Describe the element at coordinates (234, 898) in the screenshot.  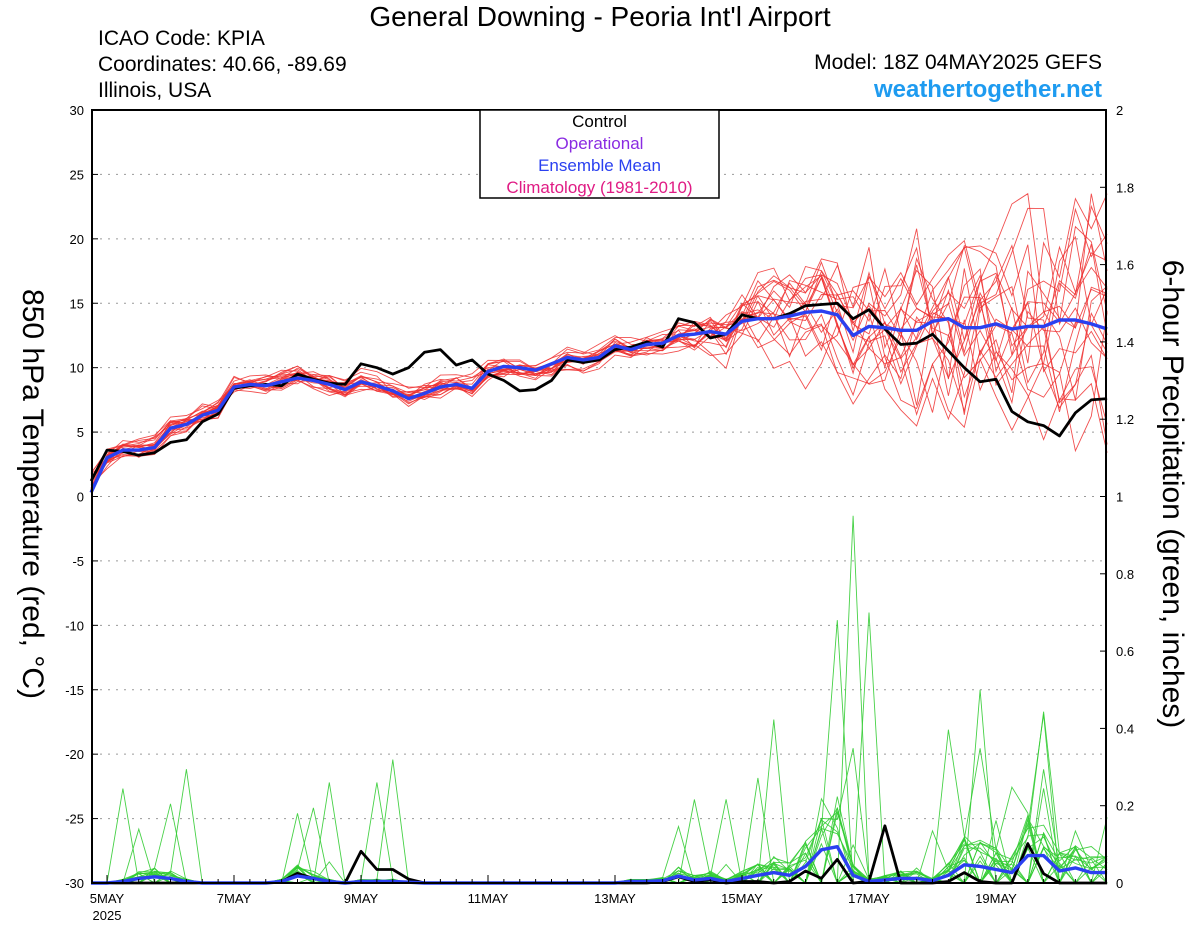
I see `x-tick-label: 7MAY` at that location.